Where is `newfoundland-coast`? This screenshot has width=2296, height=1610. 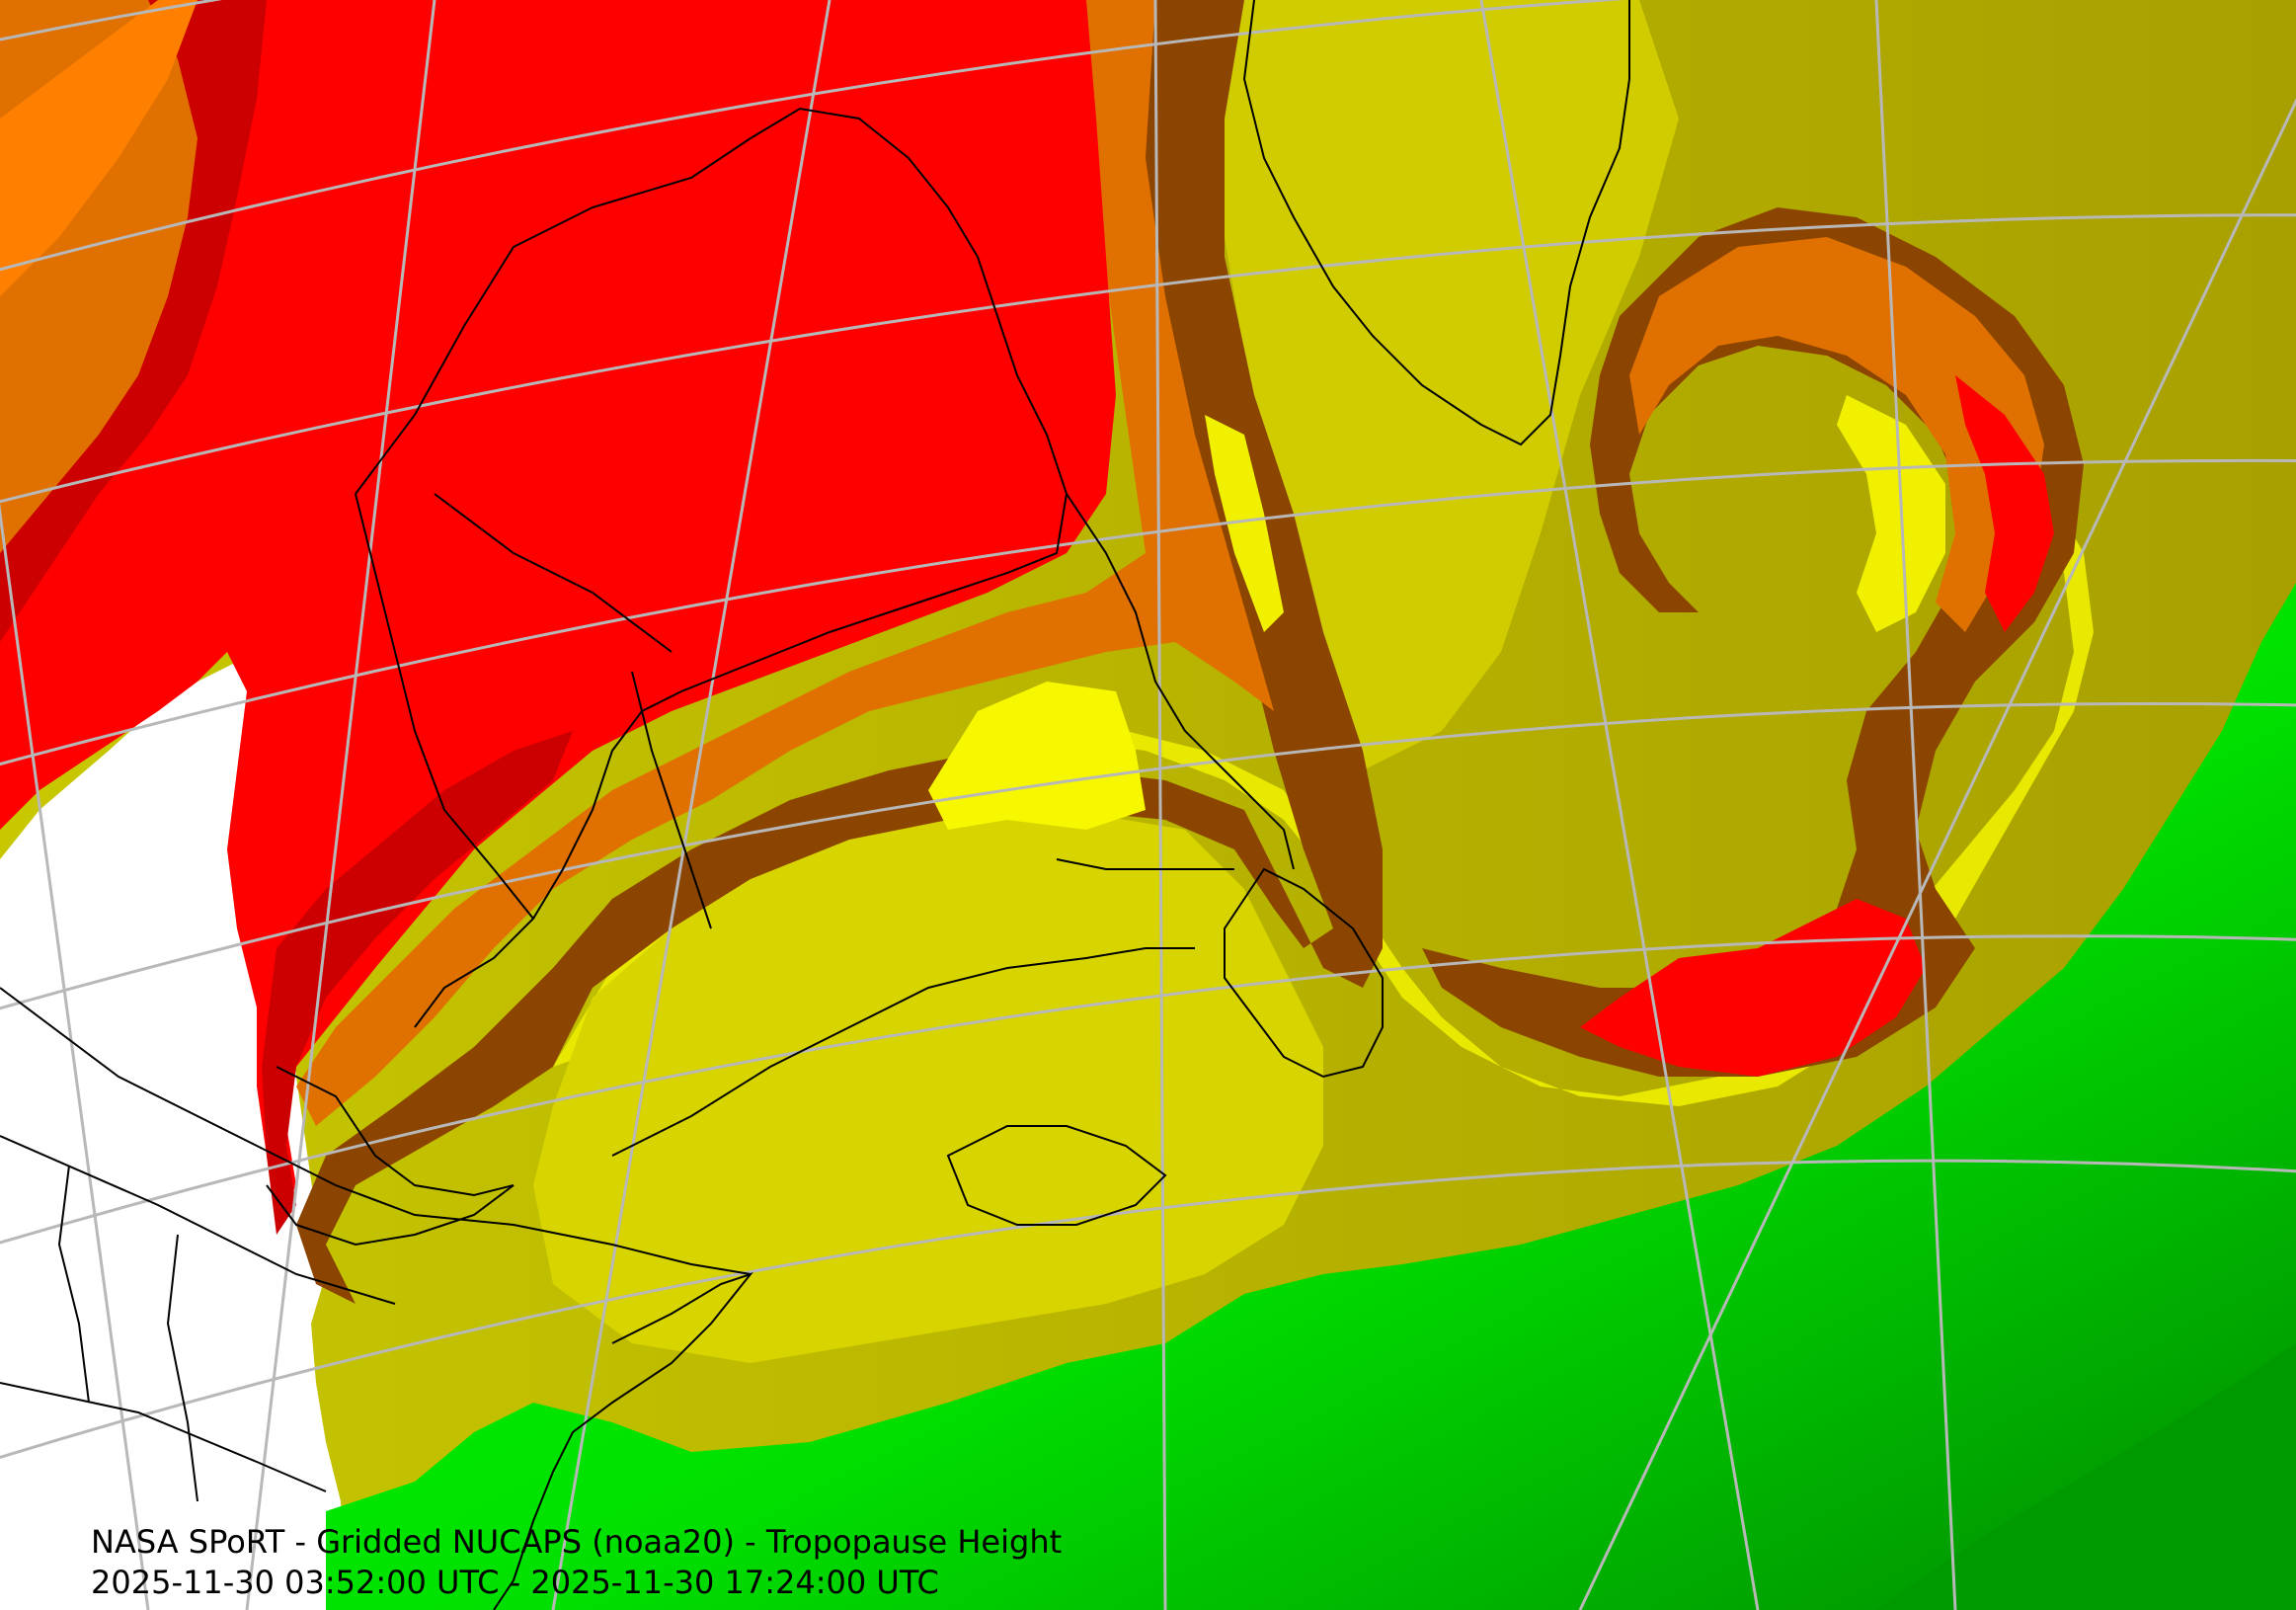
newfoundland-coast is located at coordinates (1304, 973).